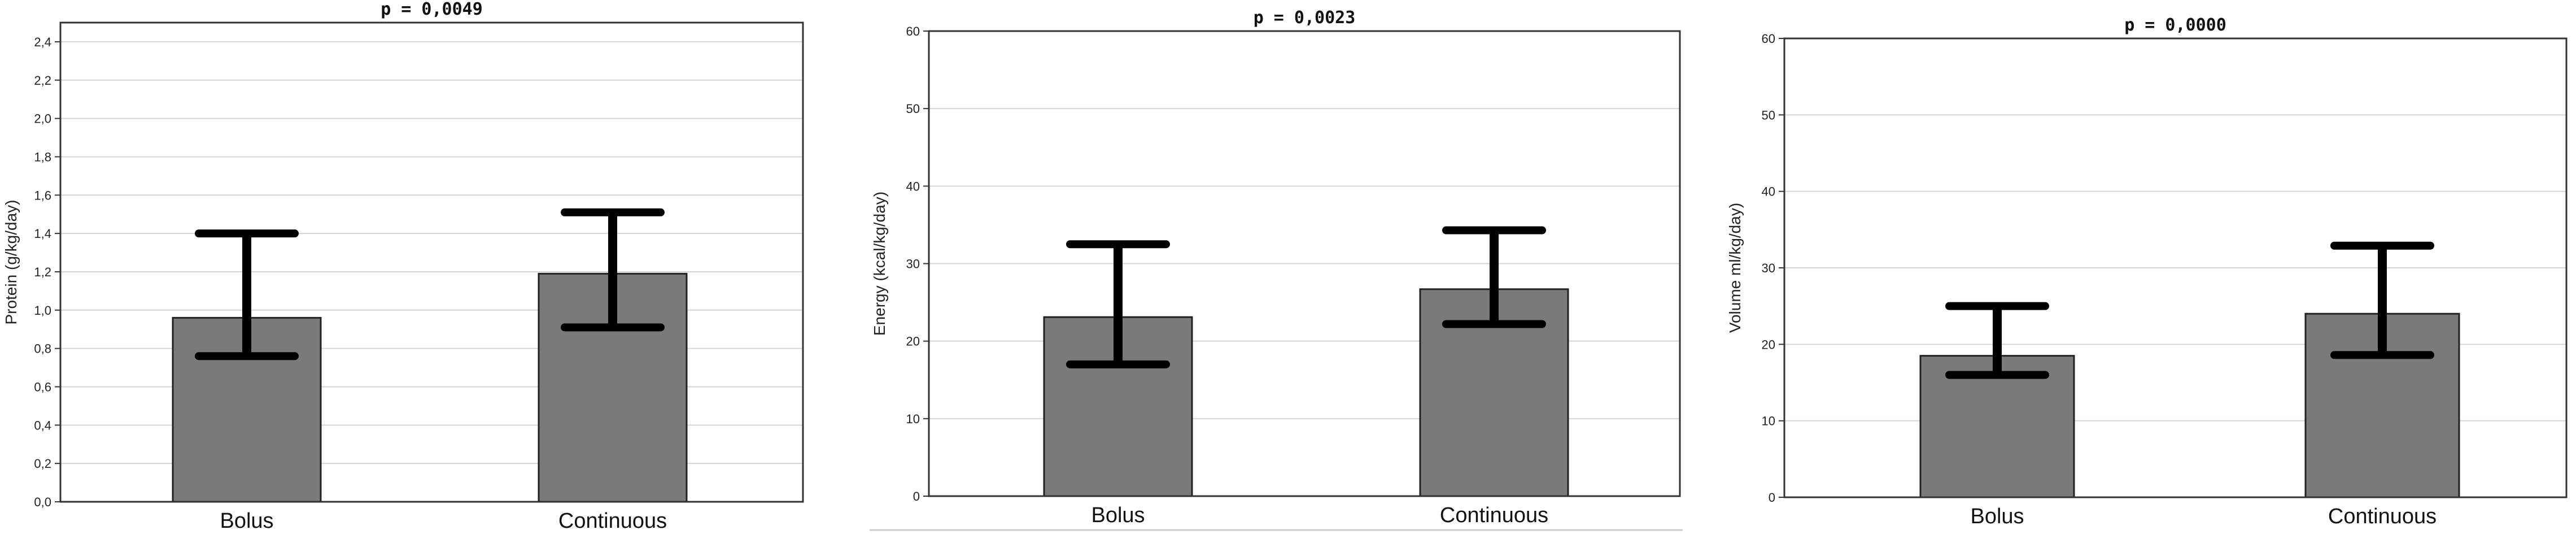 The image size is (2576, 534). Describe the element at coordinates (1735, 268) in the screenshot. I see `y-axis-title: Volume ml/kg/day)` at that location.